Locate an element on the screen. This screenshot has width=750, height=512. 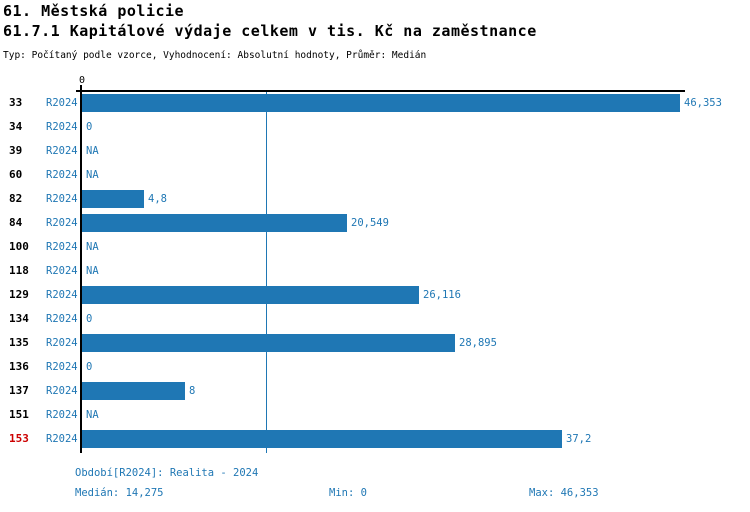
chart-row: 39 R2024 NA is located at coordinates (375, 151).